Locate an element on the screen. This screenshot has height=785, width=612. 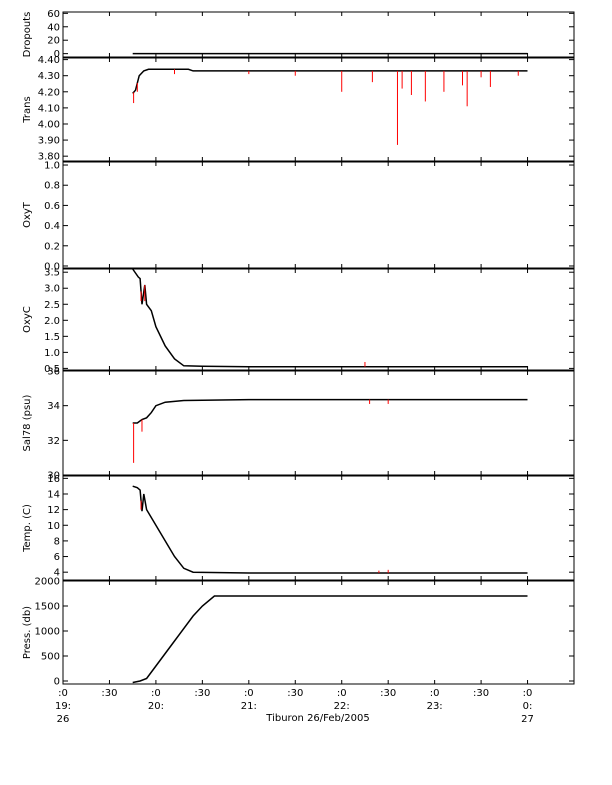
y-tick-label: 14 is located at coordinates (53, 494).